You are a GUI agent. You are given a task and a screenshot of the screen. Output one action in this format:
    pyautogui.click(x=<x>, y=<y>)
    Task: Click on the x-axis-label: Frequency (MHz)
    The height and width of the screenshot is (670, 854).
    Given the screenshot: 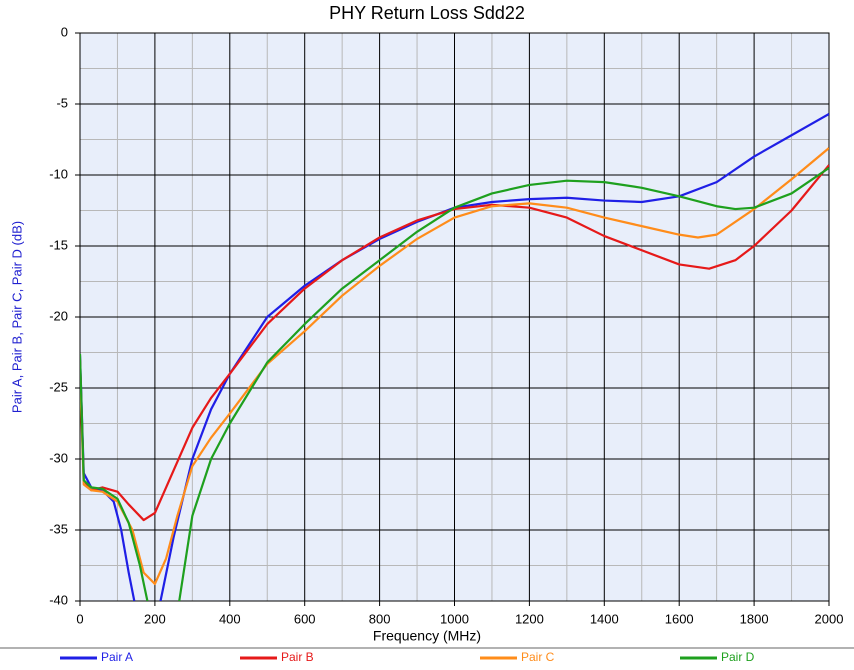 What is the action you would take?
    pyautogui.click(x=427, y=636)
    